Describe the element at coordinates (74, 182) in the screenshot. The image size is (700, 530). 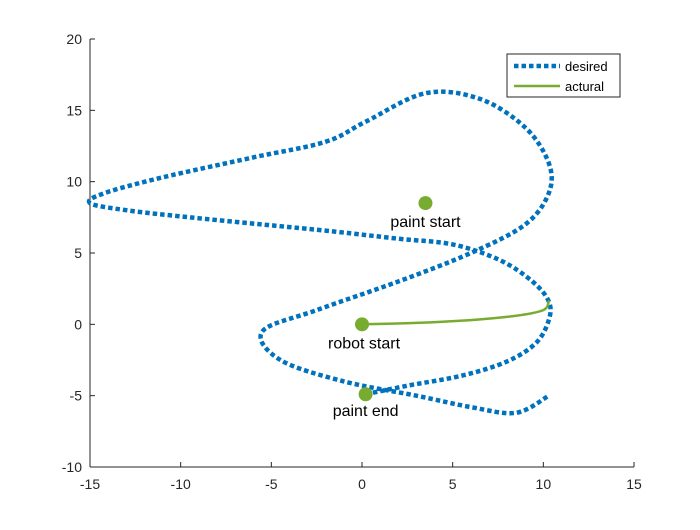
I see `y-tick-label: 10` at that location.